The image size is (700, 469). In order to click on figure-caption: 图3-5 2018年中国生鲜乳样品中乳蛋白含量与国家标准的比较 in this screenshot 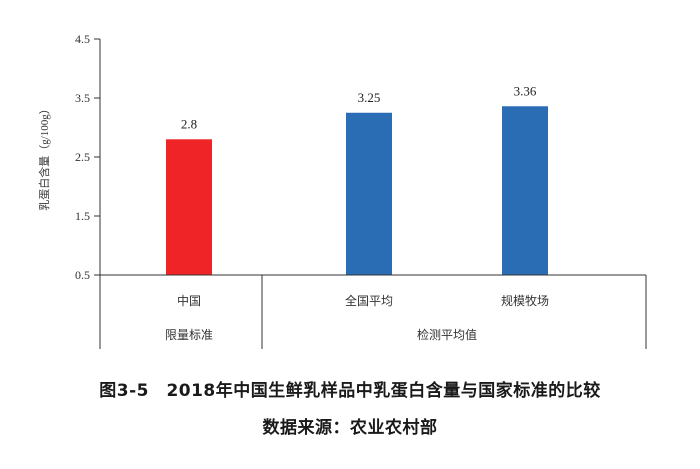, I will do `click(350, 391)`.